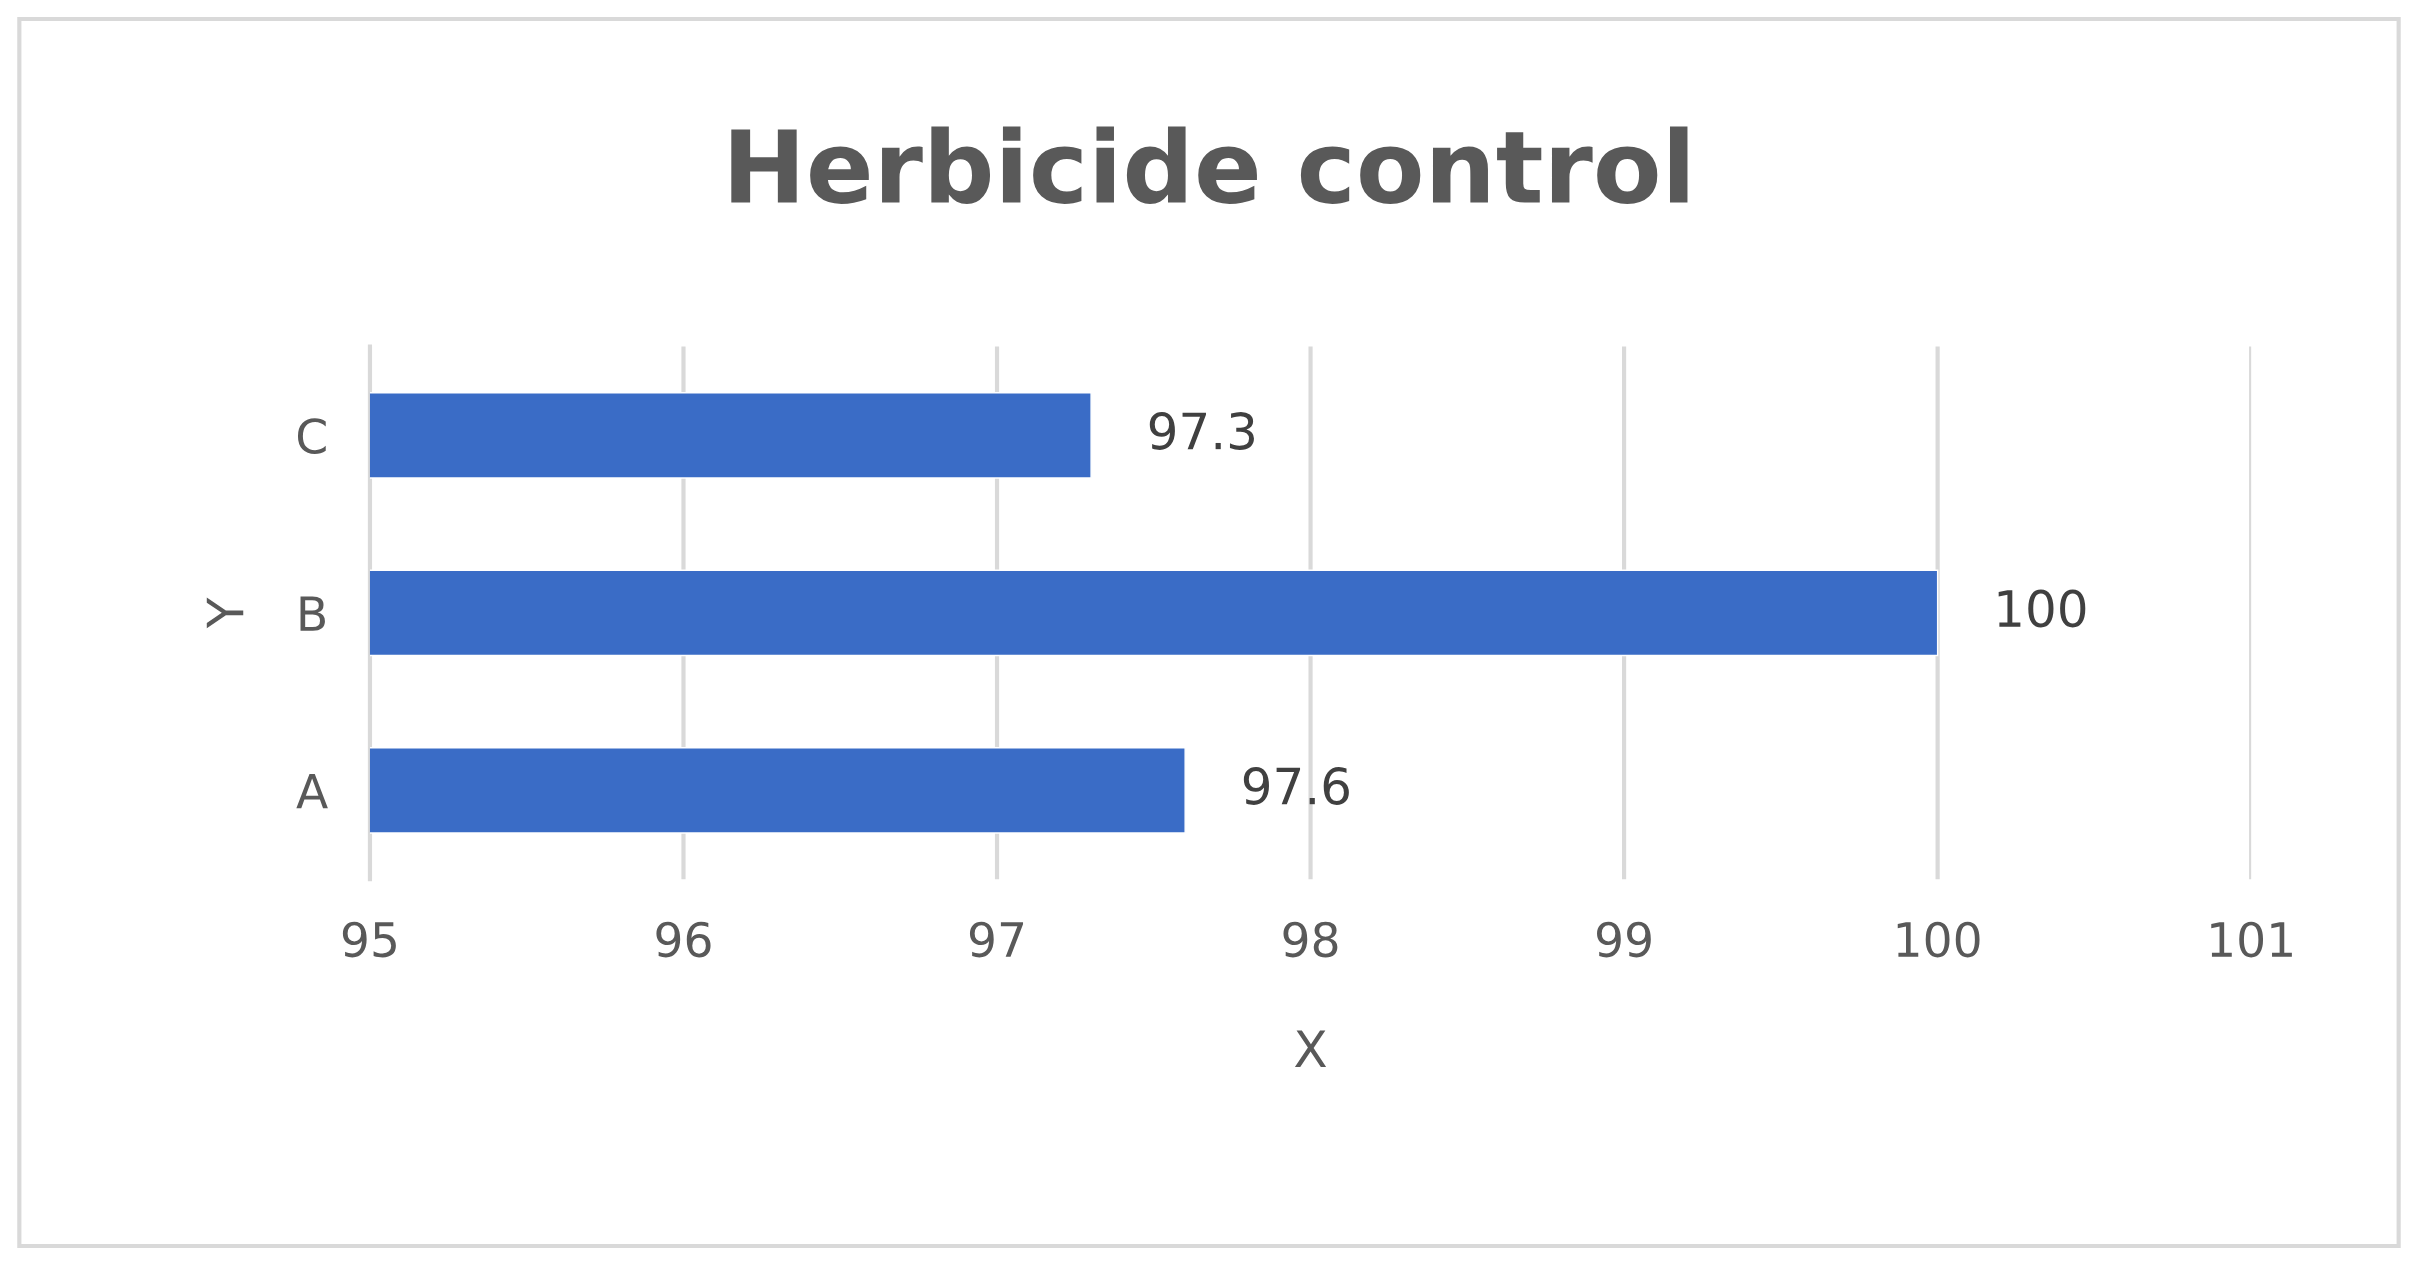 The width and height of the screenshot is (2418, 1265). Describe the element at coordinates (312, 613) in the screenshot. I see `y-tick-label: B` at that location.